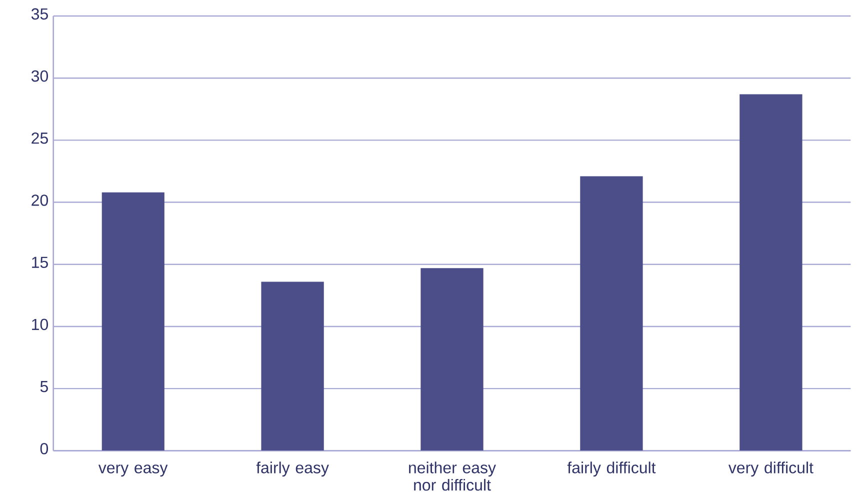 The image size is (857, 504). What do you see at coordinates (292, 469) in the screenshot?
I see `x-tick-label: fairly easy` at bounding box center [292, 469].